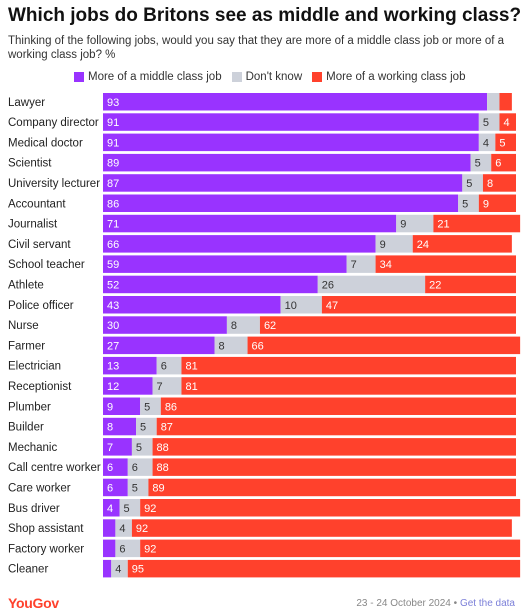 This screenshot has height=614, width=523. I want to click on value-label-bus-driver-working: 92, so click(150, 509).